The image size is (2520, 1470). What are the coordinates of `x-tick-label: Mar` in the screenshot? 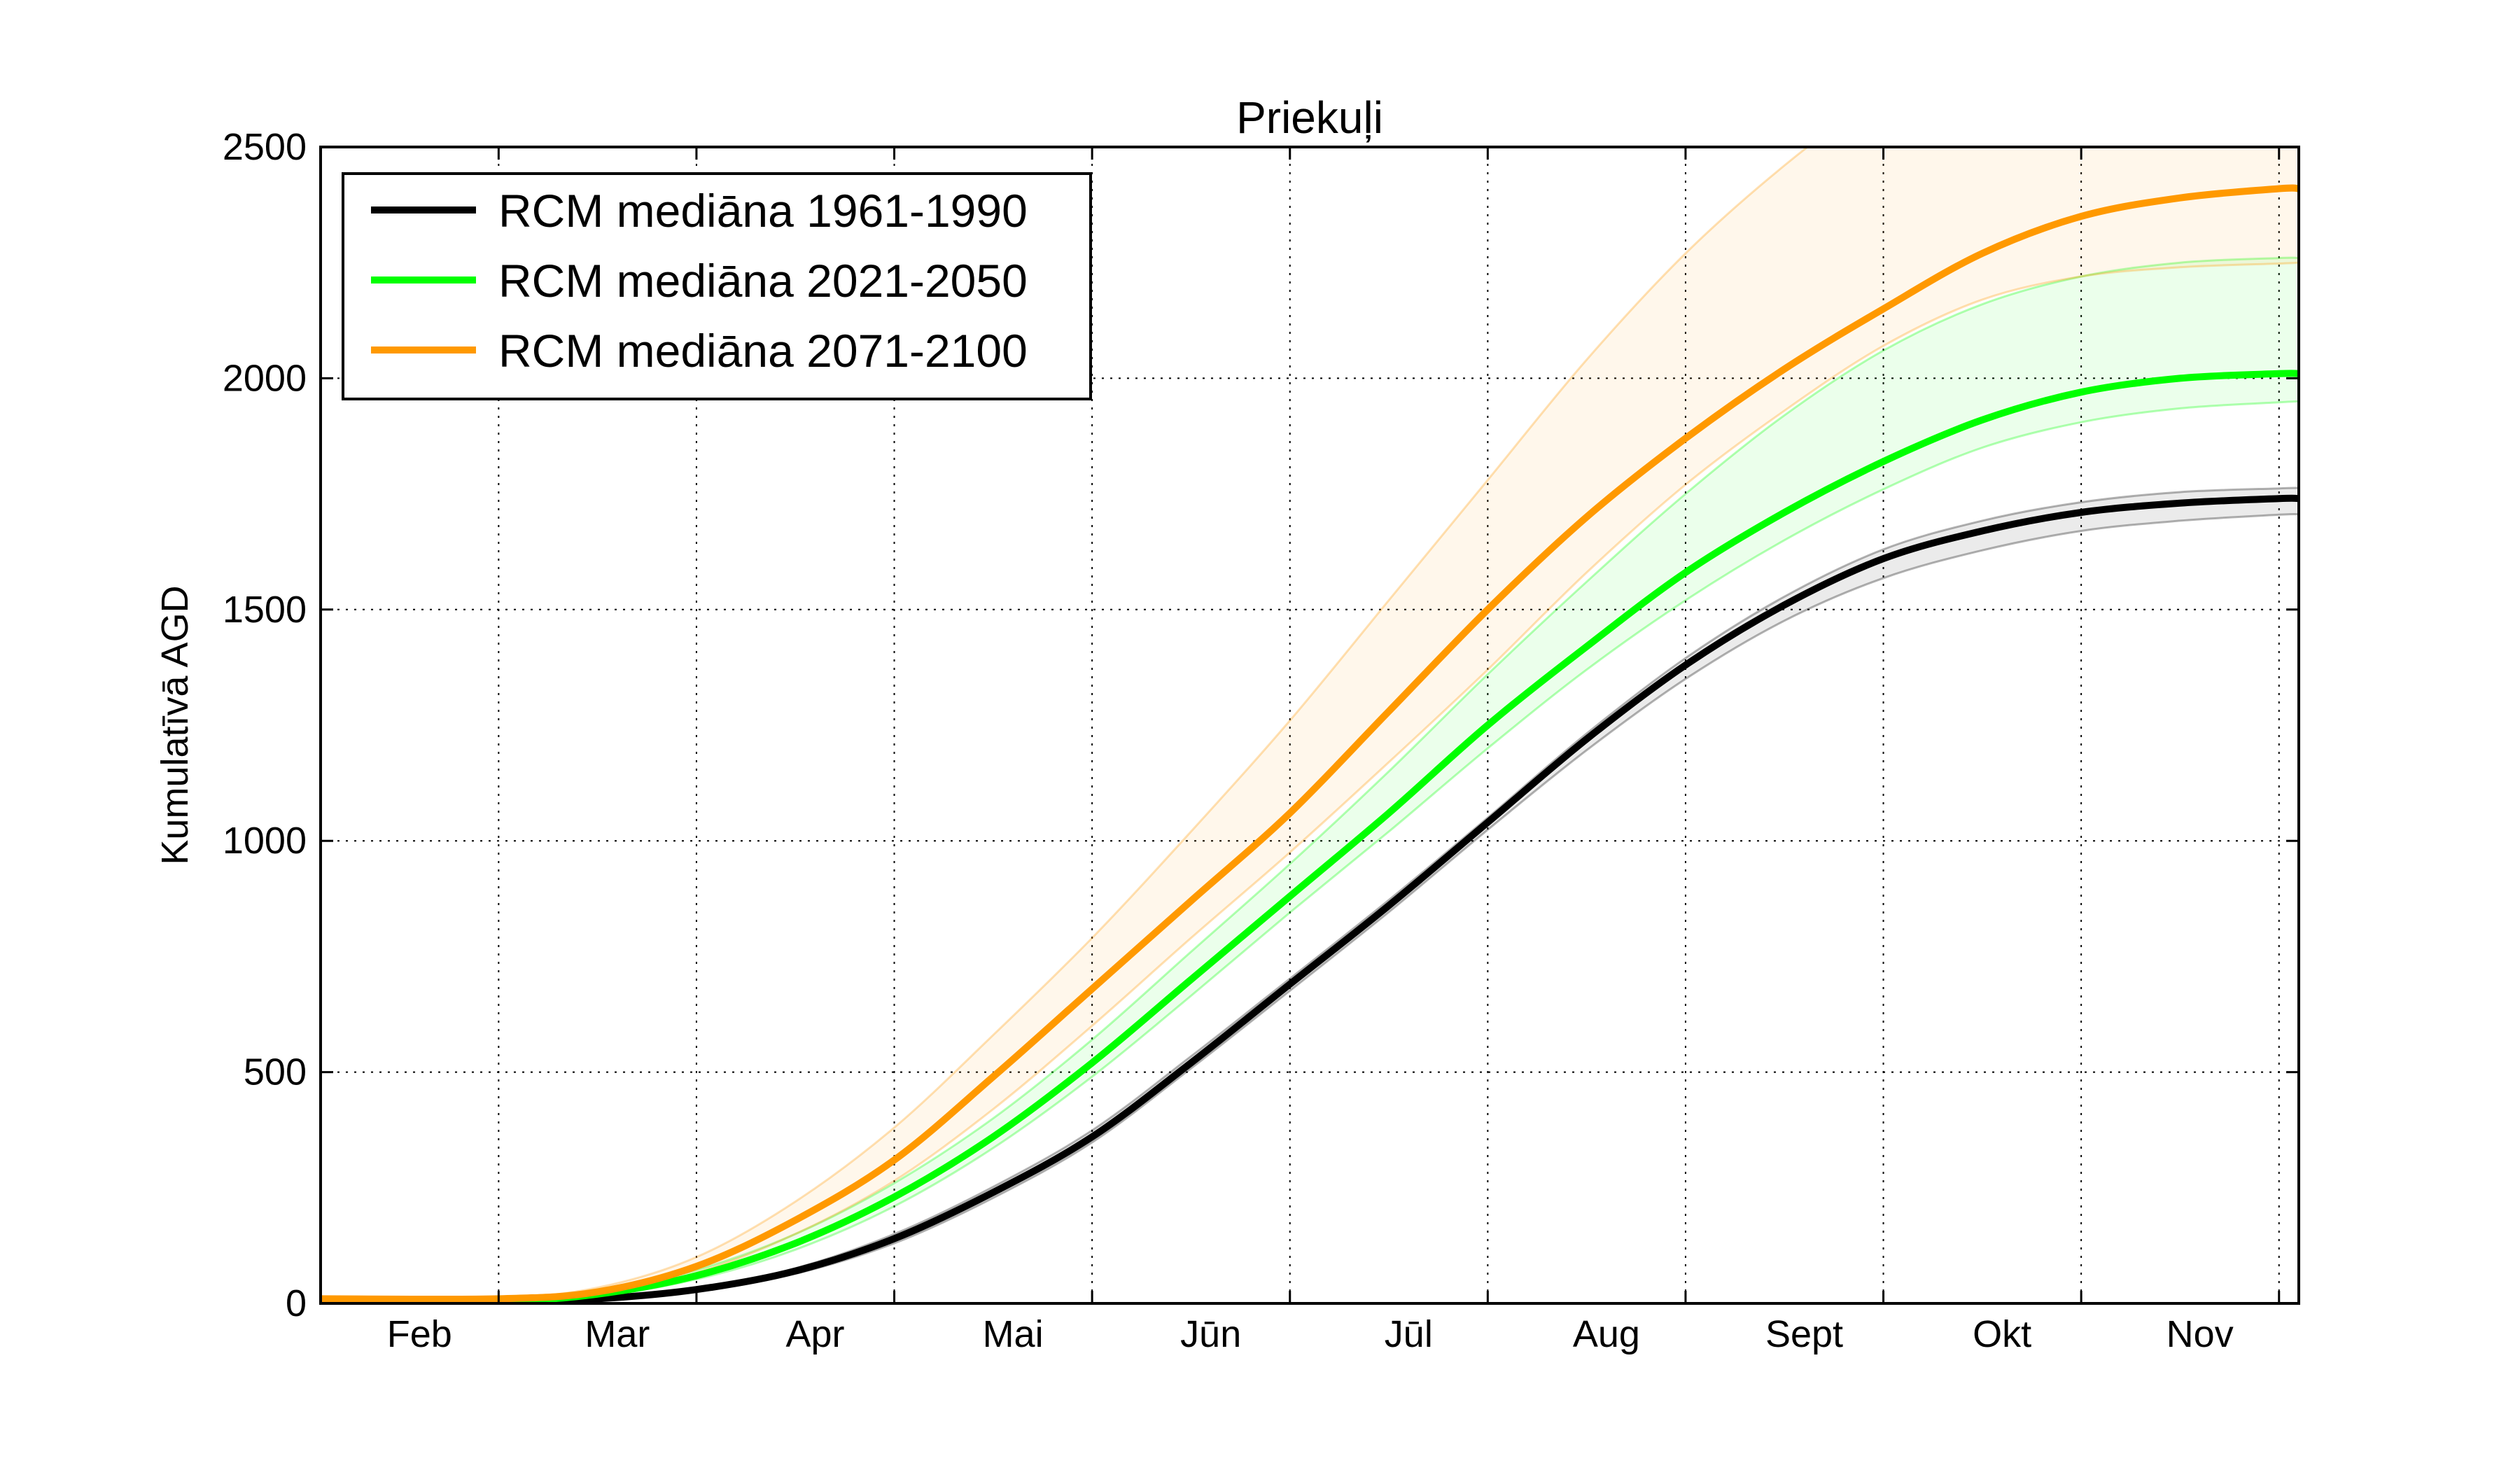 It's located at (617, 1334).